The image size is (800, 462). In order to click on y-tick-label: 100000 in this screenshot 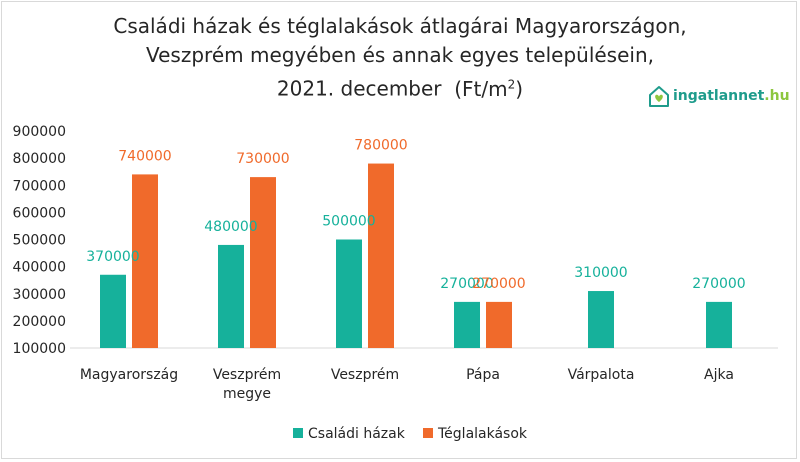, I will do `click(39, 349)`.